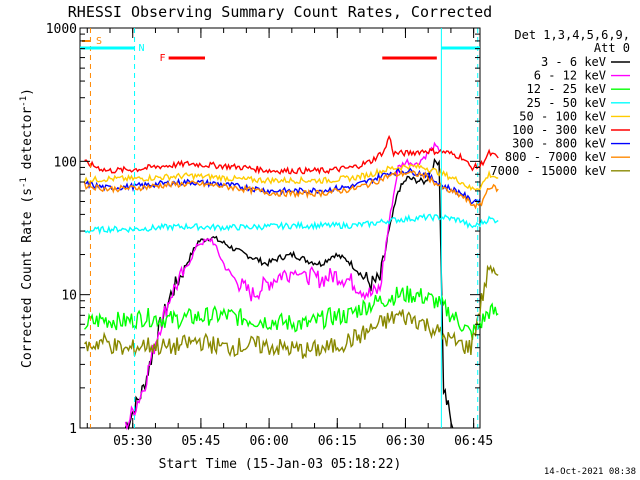 The height and width of the screenshot is (480, 640). I want to click on flag-label-s: S, so click(99, 41).